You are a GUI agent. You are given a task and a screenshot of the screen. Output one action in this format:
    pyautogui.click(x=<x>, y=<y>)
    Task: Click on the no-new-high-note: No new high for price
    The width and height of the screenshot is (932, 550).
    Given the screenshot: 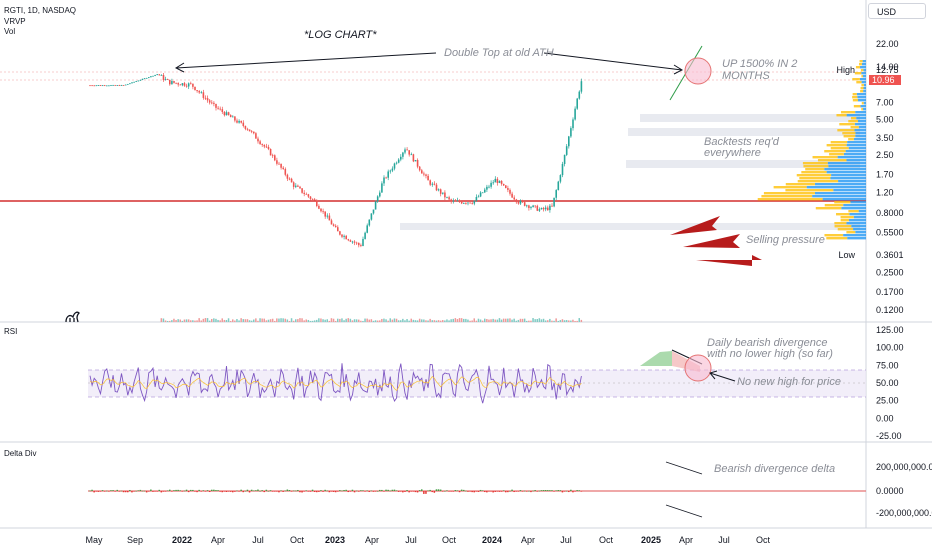 What is the action you would take?
    pyautogui.click(x=789, y=382)
    